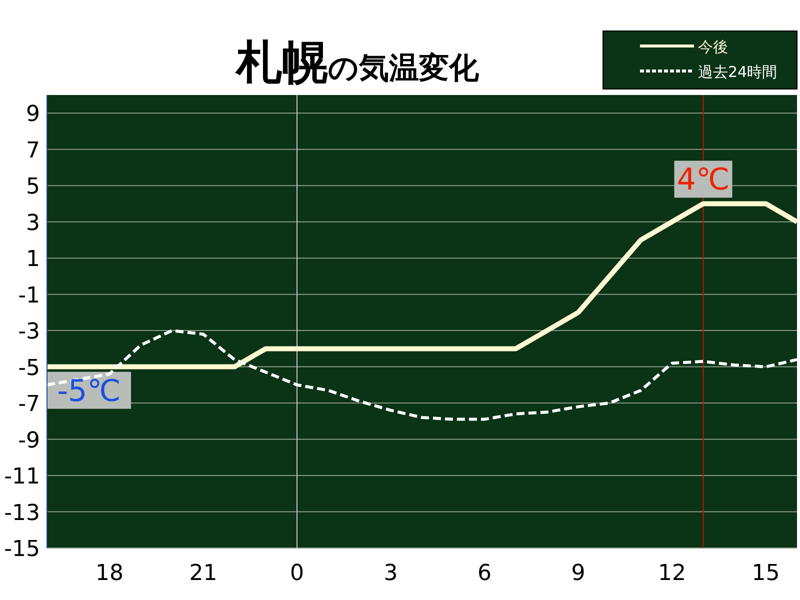 Image resolution: width=800 pixels, height=600 pixels. Describe the element at coordinates (29, 295) in the screenshot. I see `y-tick-label: -1` at that location.